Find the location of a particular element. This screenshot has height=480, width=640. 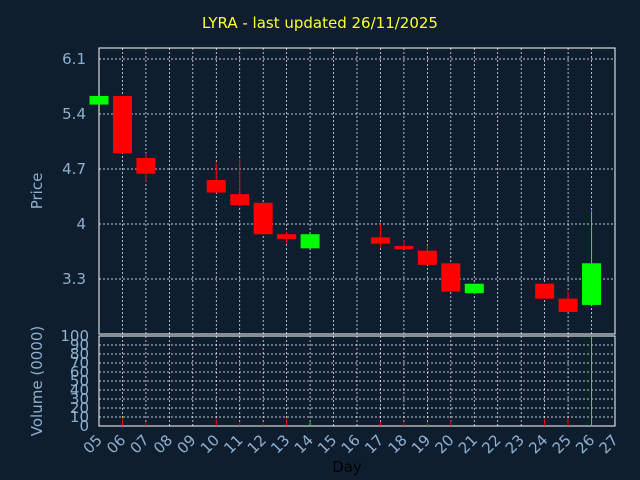

x-tick-label: 10 is located at coordinates (210, 444).